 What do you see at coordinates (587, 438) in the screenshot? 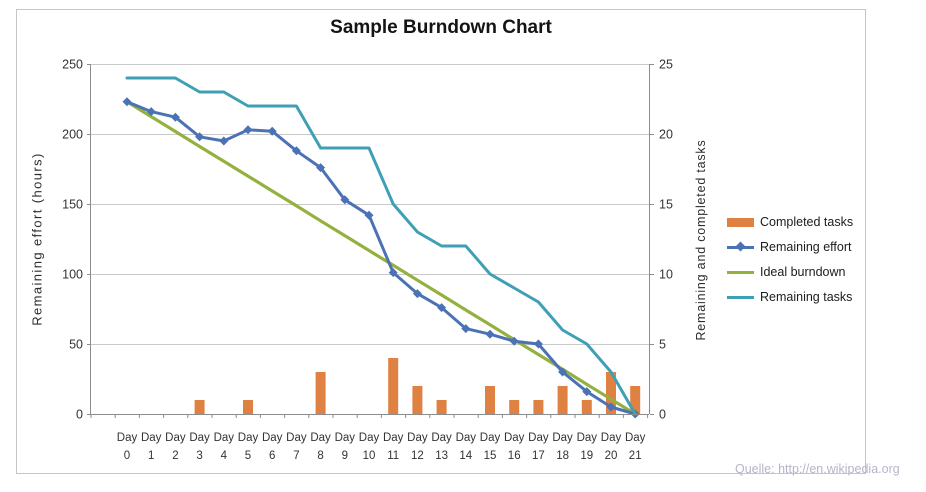
I see `x-label-word-day-19: Day` at bounding box center [587, 438].